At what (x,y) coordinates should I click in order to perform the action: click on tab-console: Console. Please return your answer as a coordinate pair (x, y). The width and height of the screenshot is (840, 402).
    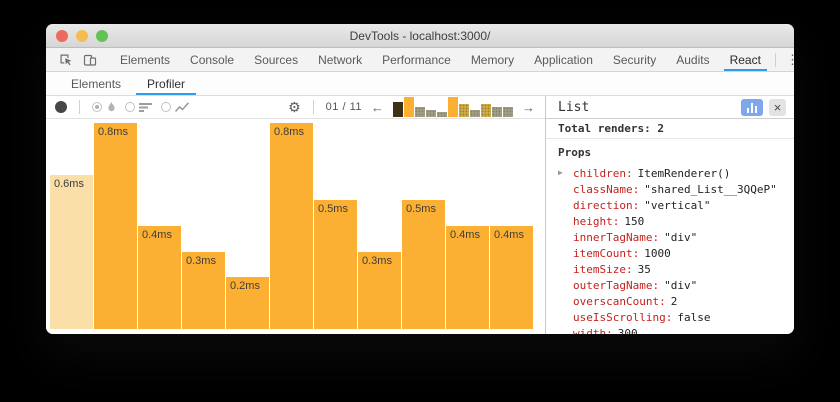
    Looking at the image, I should click on (212, 59).